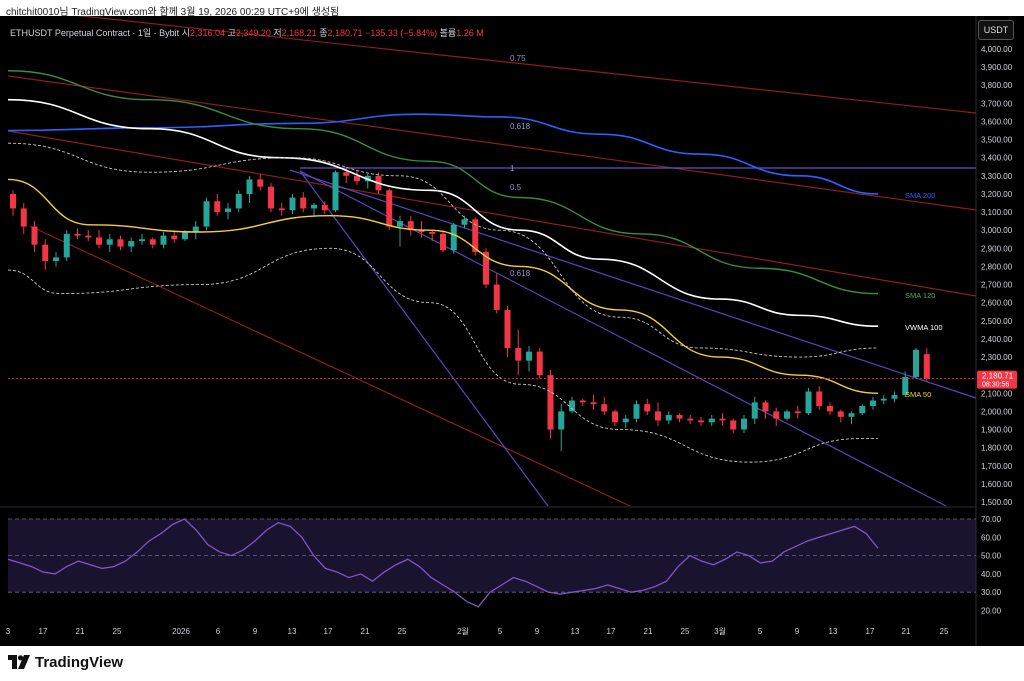  What do you see at coordinates (424, 338) in the screenshot?
I see `channel-steep` at bounding box center [424, 338].